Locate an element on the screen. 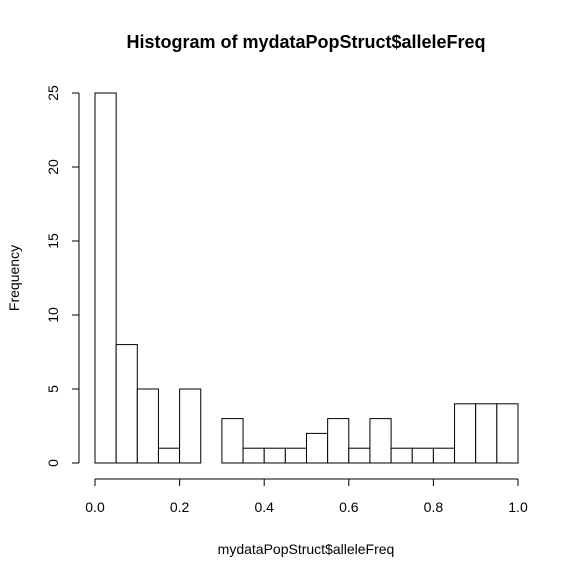  y-tick-label: 15 is located at coordinates (53, 241).